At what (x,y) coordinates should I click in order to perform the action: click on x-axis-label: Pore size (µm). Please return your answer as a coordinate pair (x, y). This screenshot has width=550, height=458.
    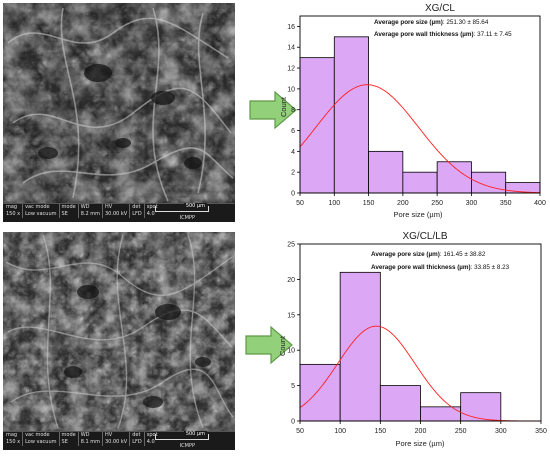
    Looking at the image, I should click on (420, 443).